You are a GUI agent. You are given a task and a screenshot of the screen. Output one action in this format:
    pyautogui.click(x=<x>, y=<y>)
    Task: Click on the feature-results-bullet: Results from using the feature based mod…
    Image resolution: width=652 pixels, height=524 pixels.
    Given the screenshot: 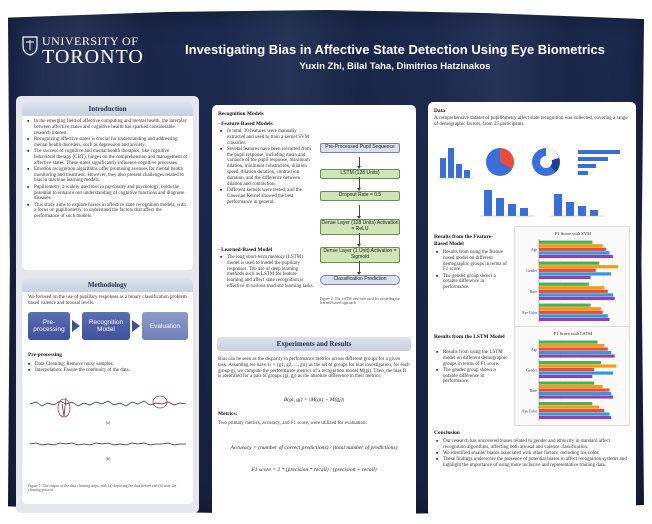 What is the action you would take?
    pyautogui.click(x=472, y=261)
    